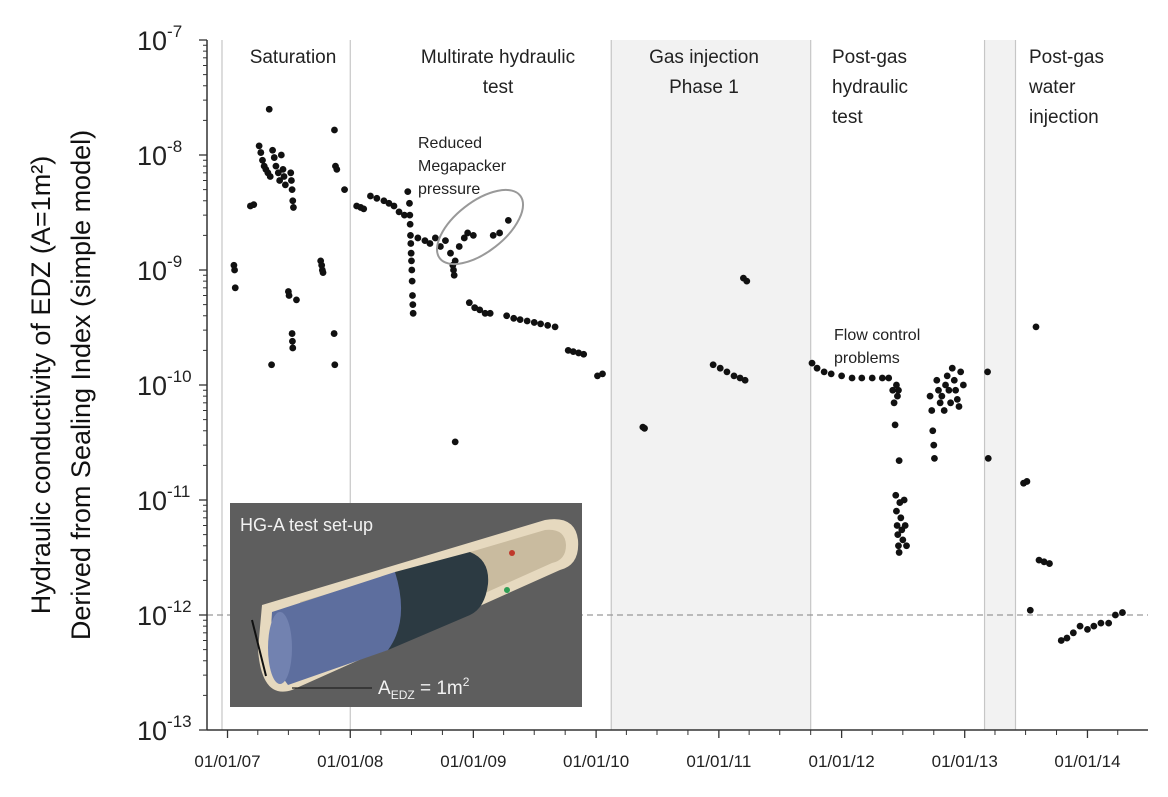  I want to click on phase-label-line: Phase 1, so click(704, 87).